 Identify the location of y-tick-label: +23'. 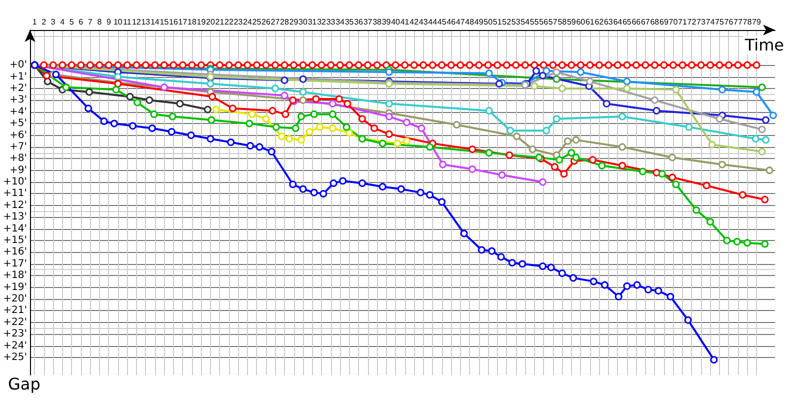
(15, 334).